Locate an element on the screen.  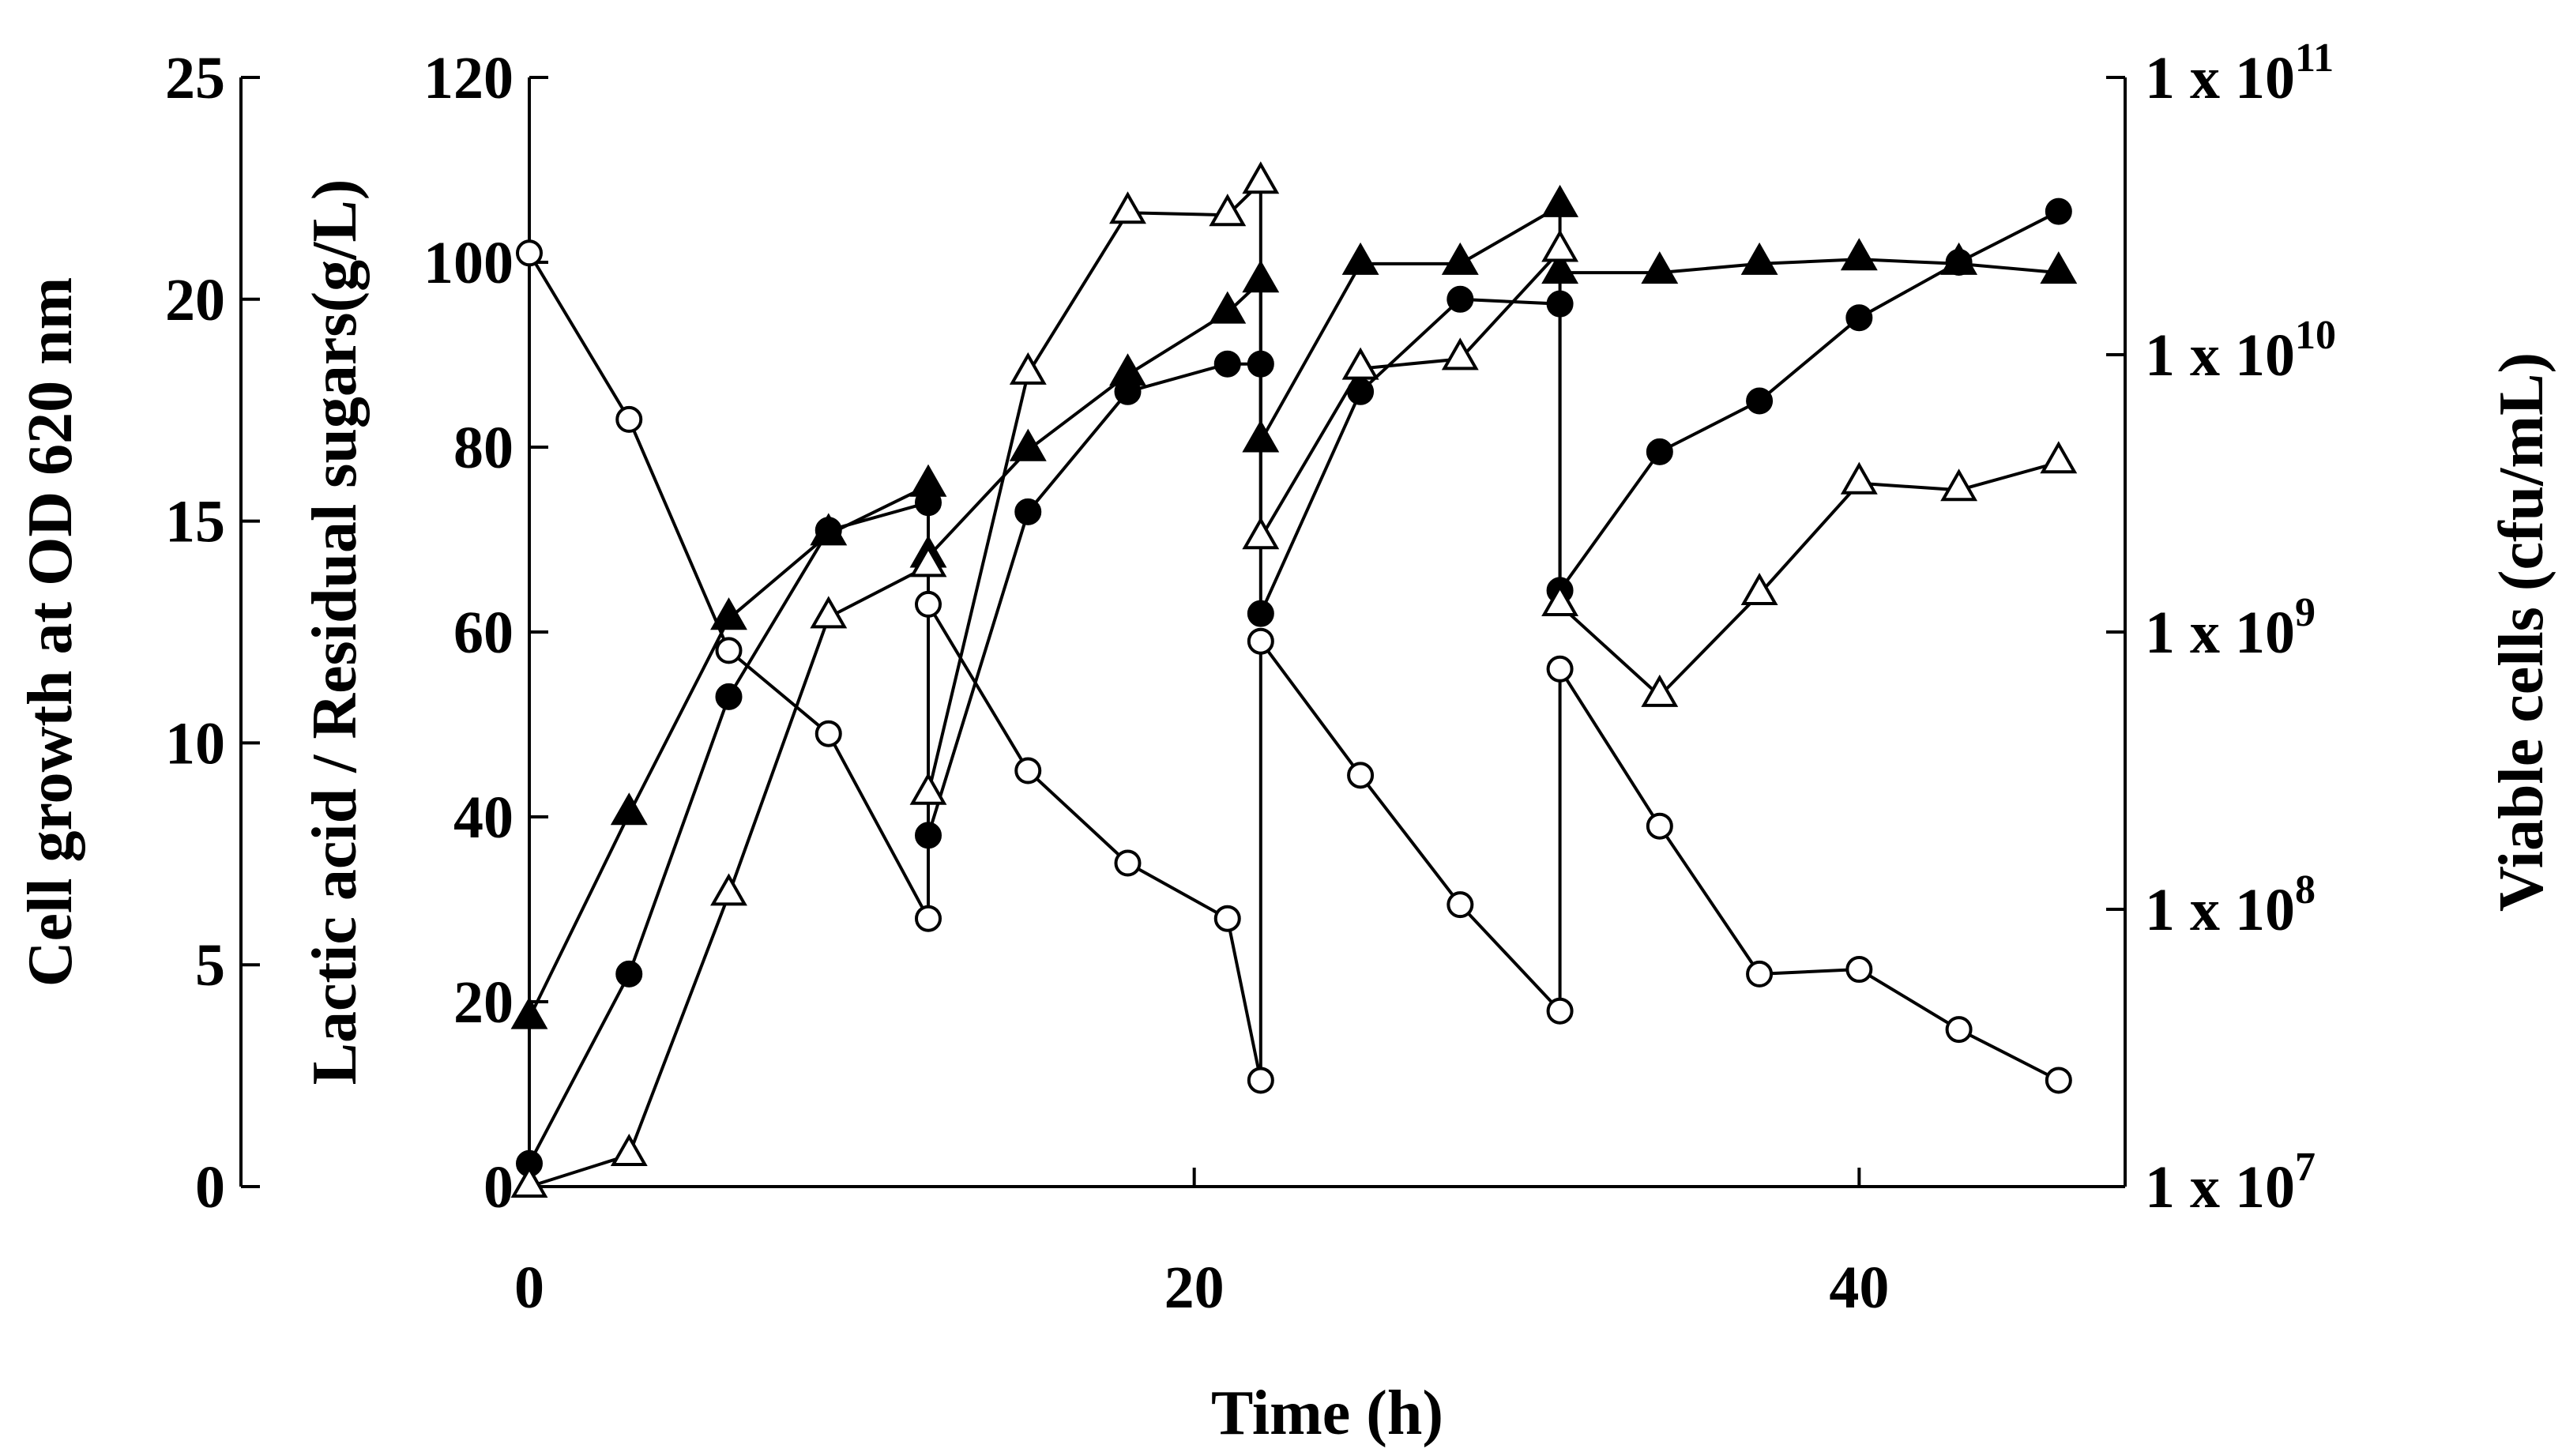
od-tick-label: 0 is located at coordinates (210, 1187).